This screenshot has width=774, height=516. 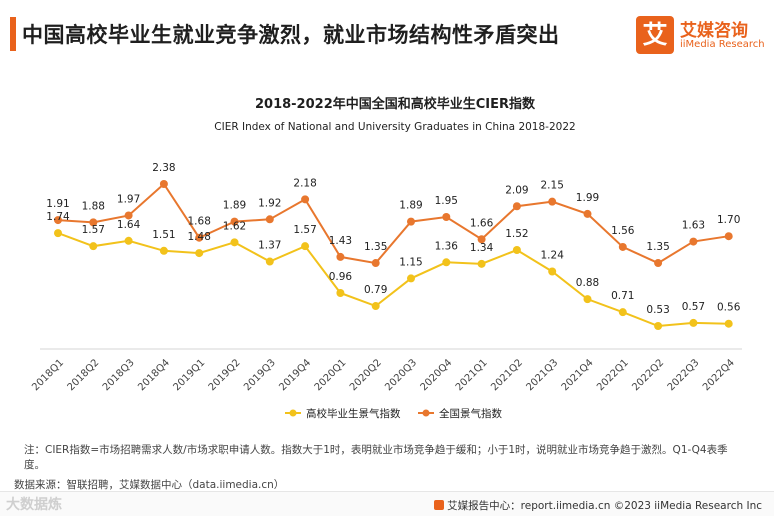 What do you see at coordinates (410, 262) in the screenshot?
I see `data-label: 1.15` at bounding box center [410, 262].